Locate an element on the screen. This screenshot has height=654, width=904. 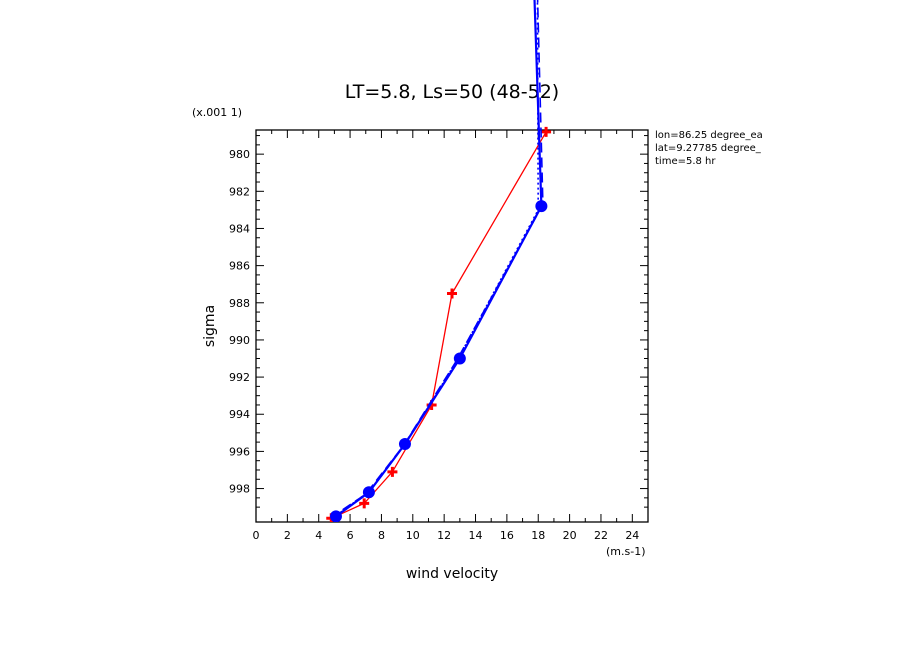
x-tick-label: 6 is located at coordinates (350, 535).